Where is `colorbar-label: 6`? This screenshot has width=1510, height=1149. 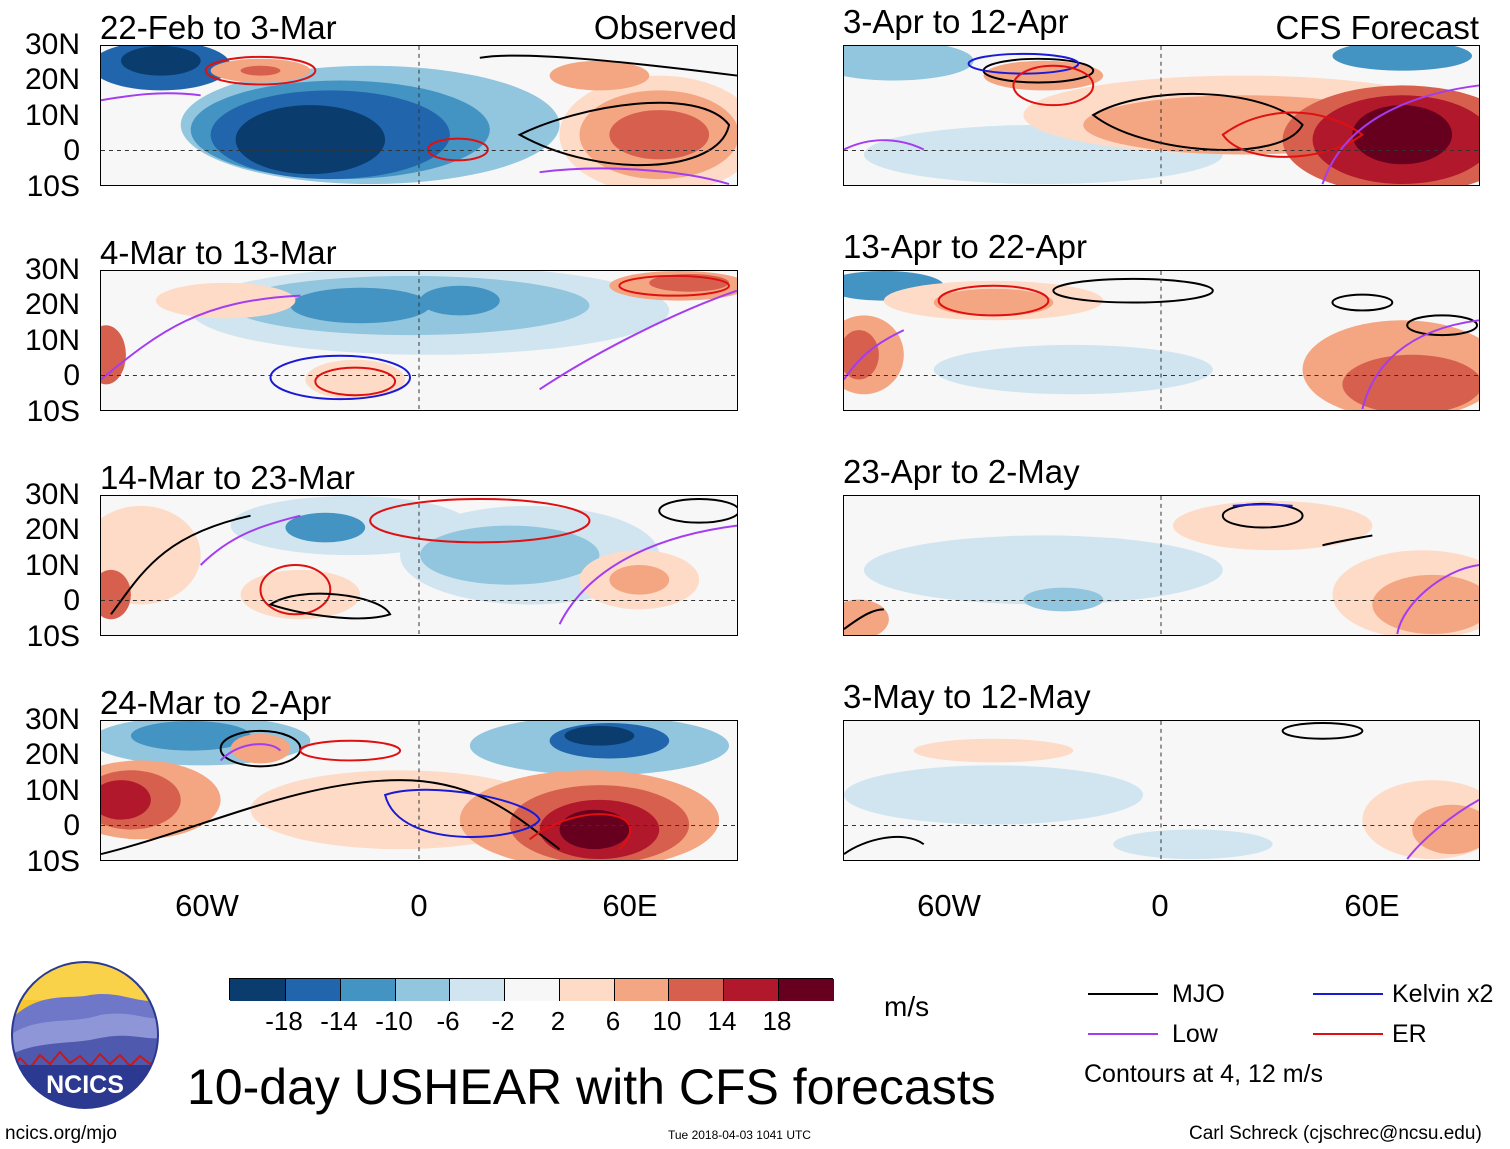
colorbar-label: 6 is located at coordinates (613, 1021).